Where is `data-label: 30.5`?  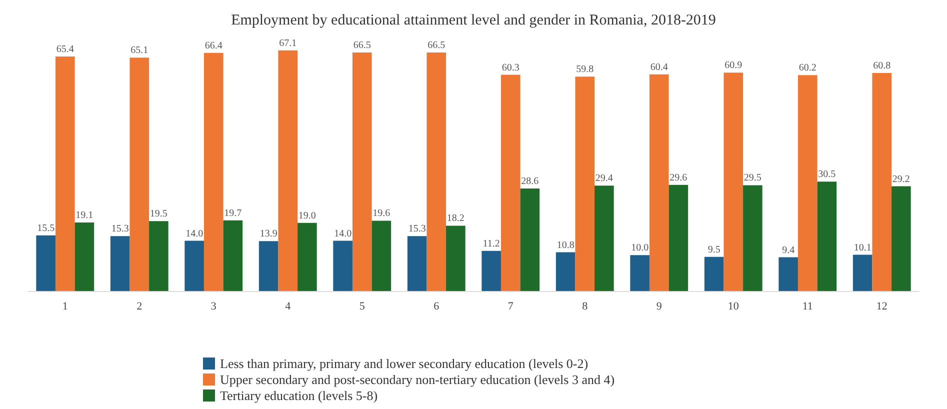
data-label: 30.5 is located at coordinates (827, 174).